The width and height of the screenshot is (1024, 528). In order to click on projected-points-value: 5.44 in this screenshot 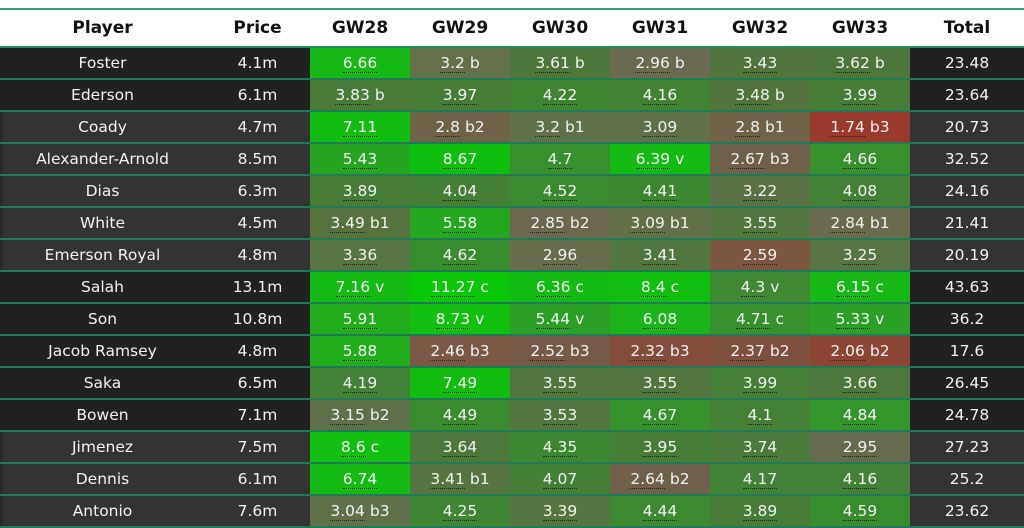, I will do `click(553, 319)`.